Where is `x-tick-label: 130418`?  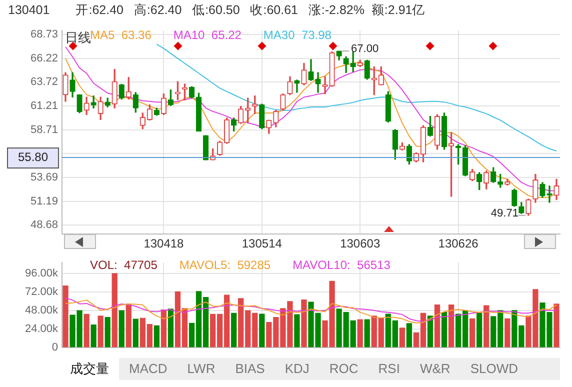 x-tick-label: 130418 is located at coordinates (164, 243).